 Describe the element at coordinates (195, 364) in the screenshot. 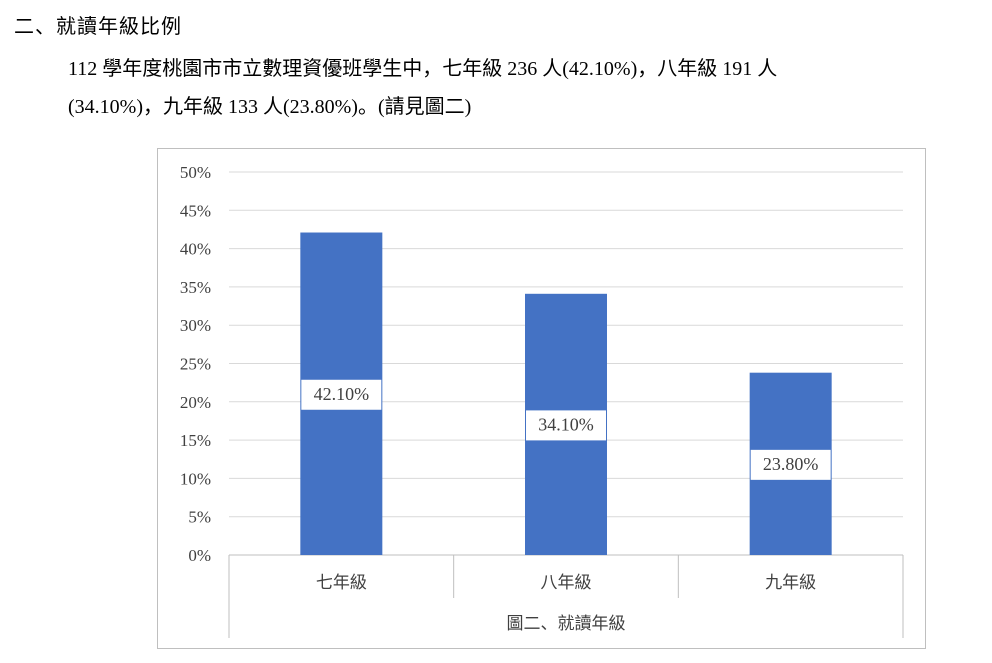

I see `y-tick-label: 25%` at that location.